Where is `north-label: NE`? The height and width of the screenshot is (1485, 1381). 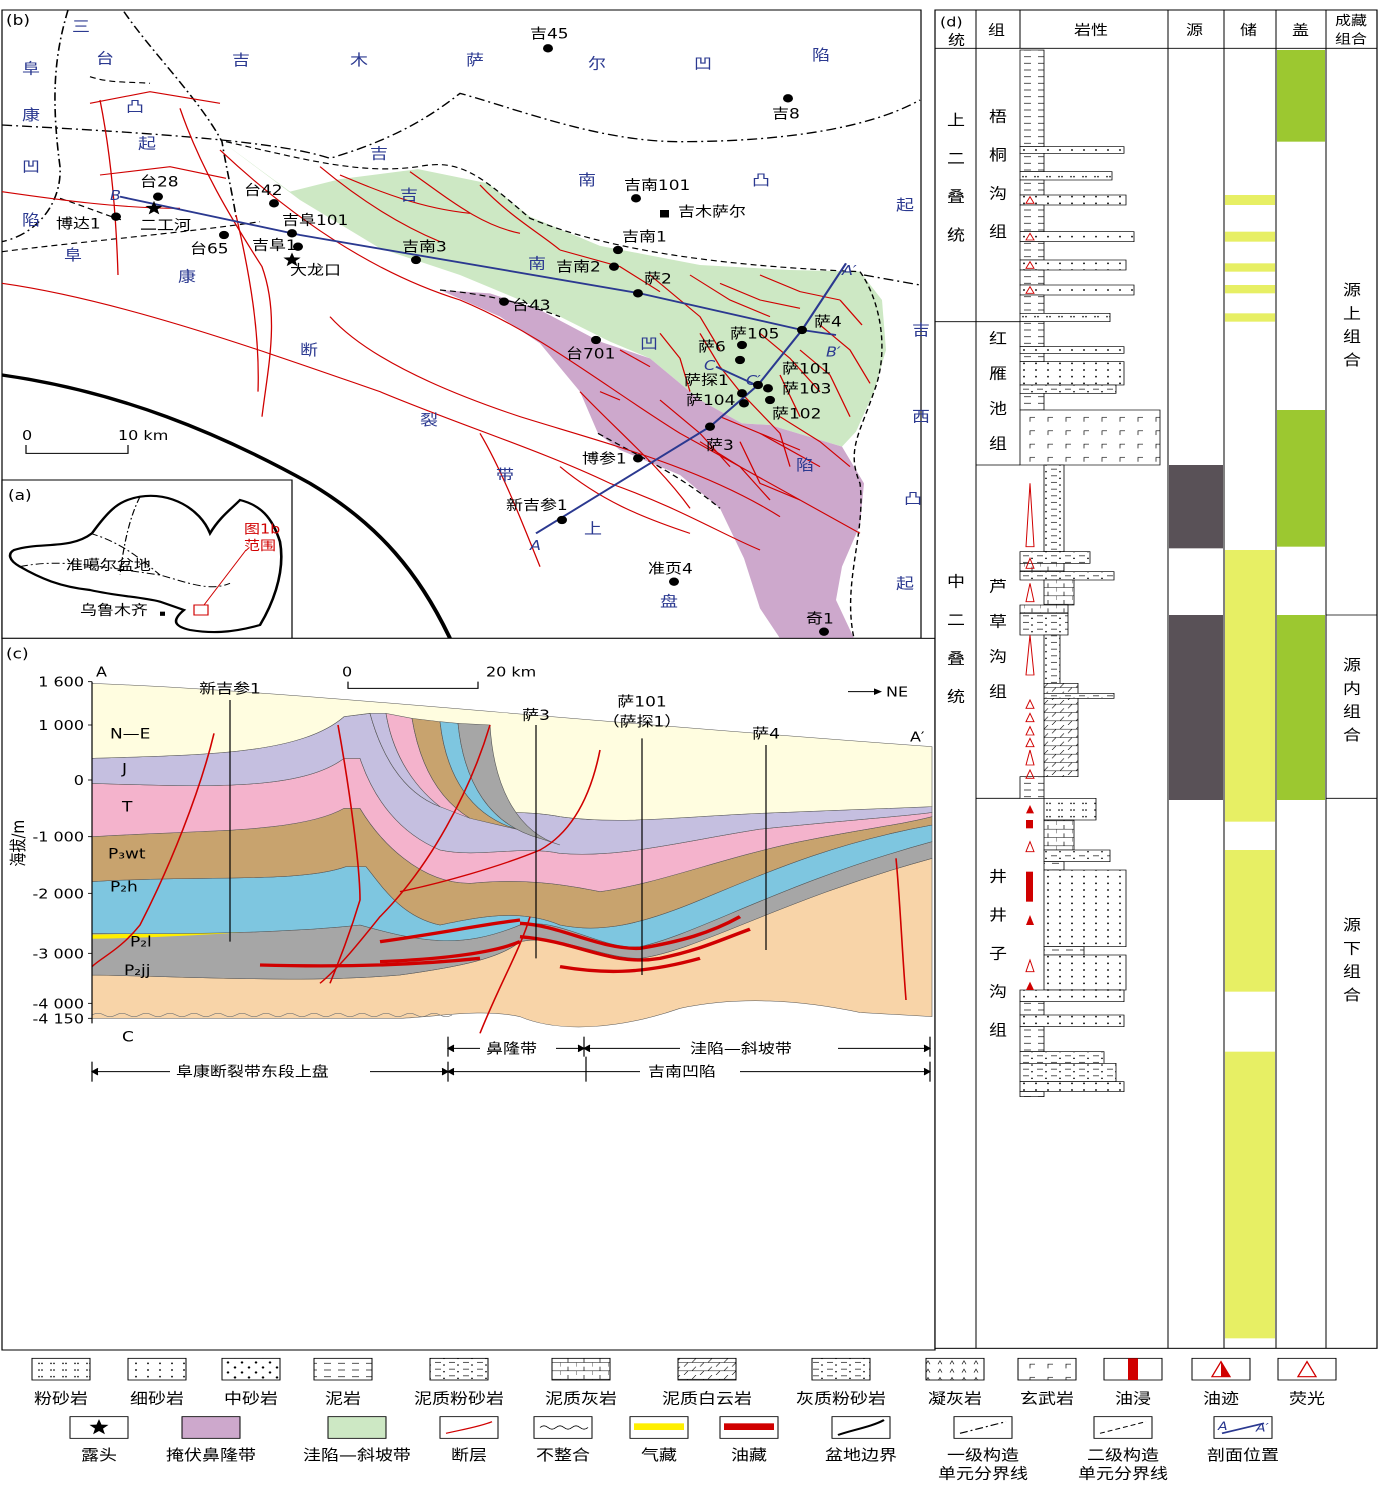 north-label: NE is located at coordinates (897, 692).